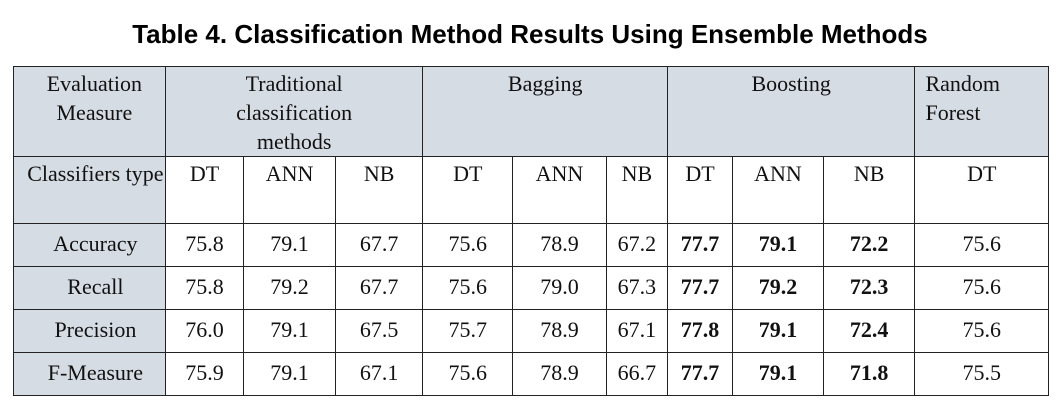  Describe the element at coordinates (89, 245) in the screenshot. I see `row-measure-label: Accuracy` at that location.